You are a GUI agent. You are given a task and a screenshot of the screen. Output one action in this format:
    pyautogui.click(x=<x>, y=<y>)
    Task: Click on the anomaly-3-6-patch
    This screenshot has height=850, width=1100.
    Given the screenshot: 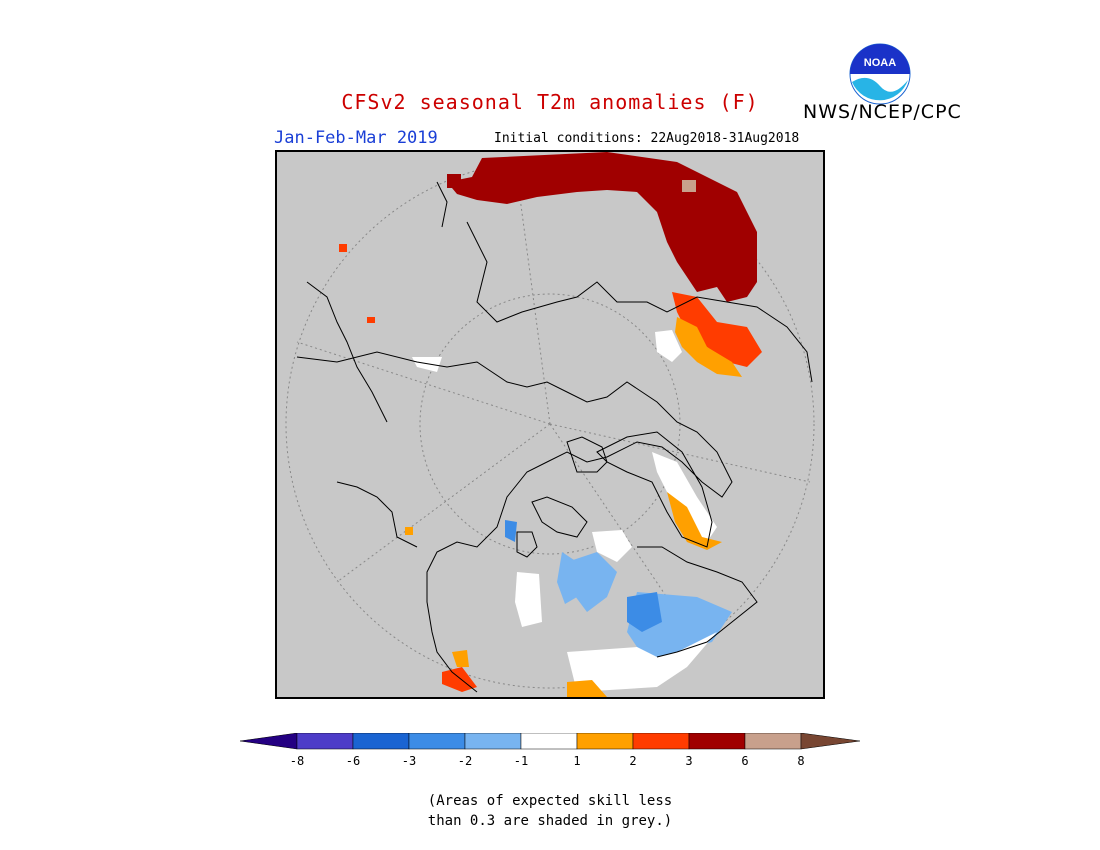 What is the action you would take?
    pyautogui.click(x=454, y=181)
    